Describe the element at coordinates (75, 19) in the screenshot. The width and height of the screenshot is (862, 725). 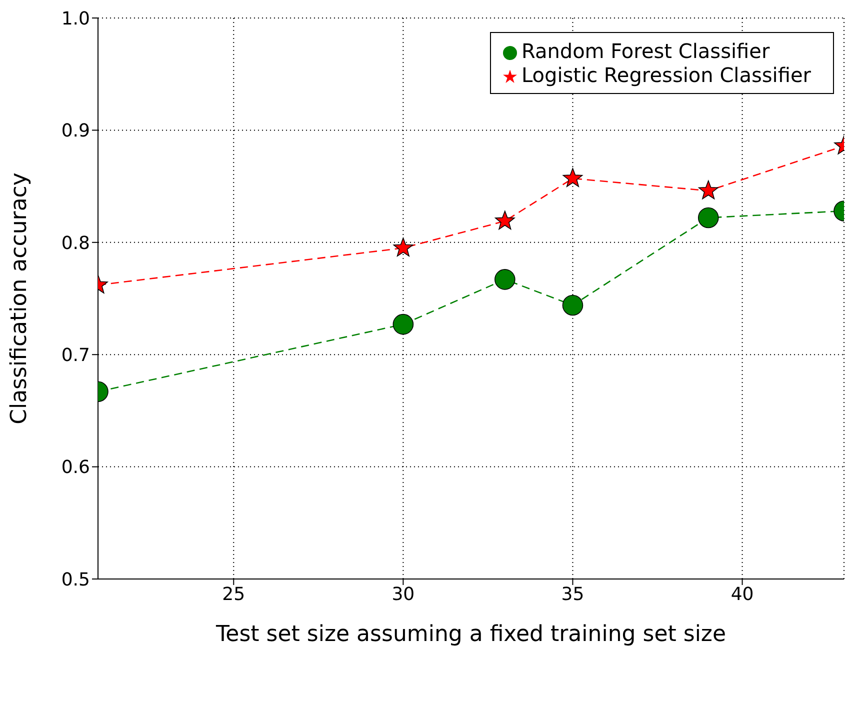
I see `y-tick-label: 1.0` at that location.